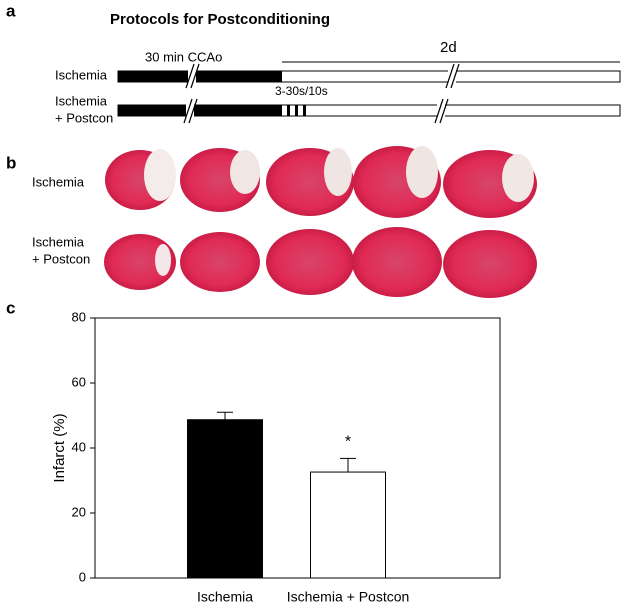  I want to click on x-tick-label: Ischemia + Postcon, so click(348, 597).